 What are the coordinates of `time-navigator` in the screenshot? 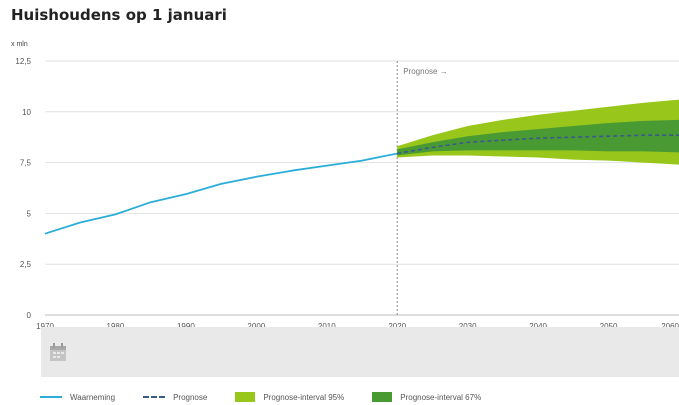 It's located at (360, 352).